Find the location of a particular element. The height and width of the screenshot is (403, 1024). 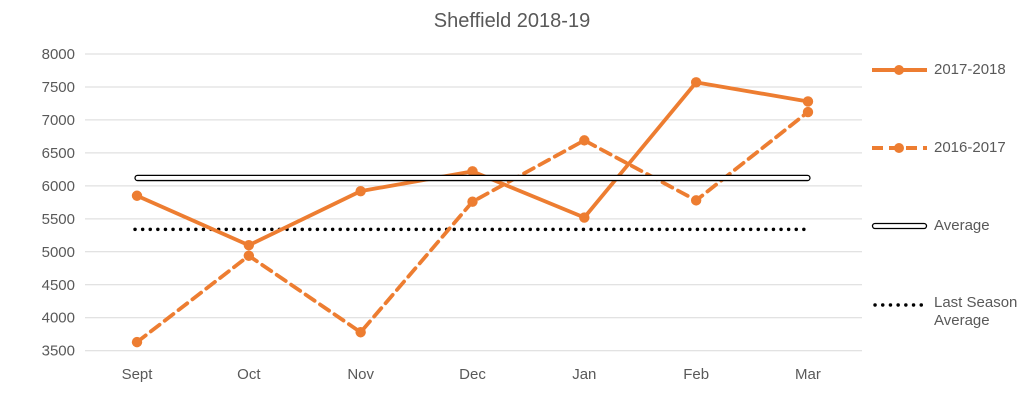

average-line is located at coordinates (472, 178).